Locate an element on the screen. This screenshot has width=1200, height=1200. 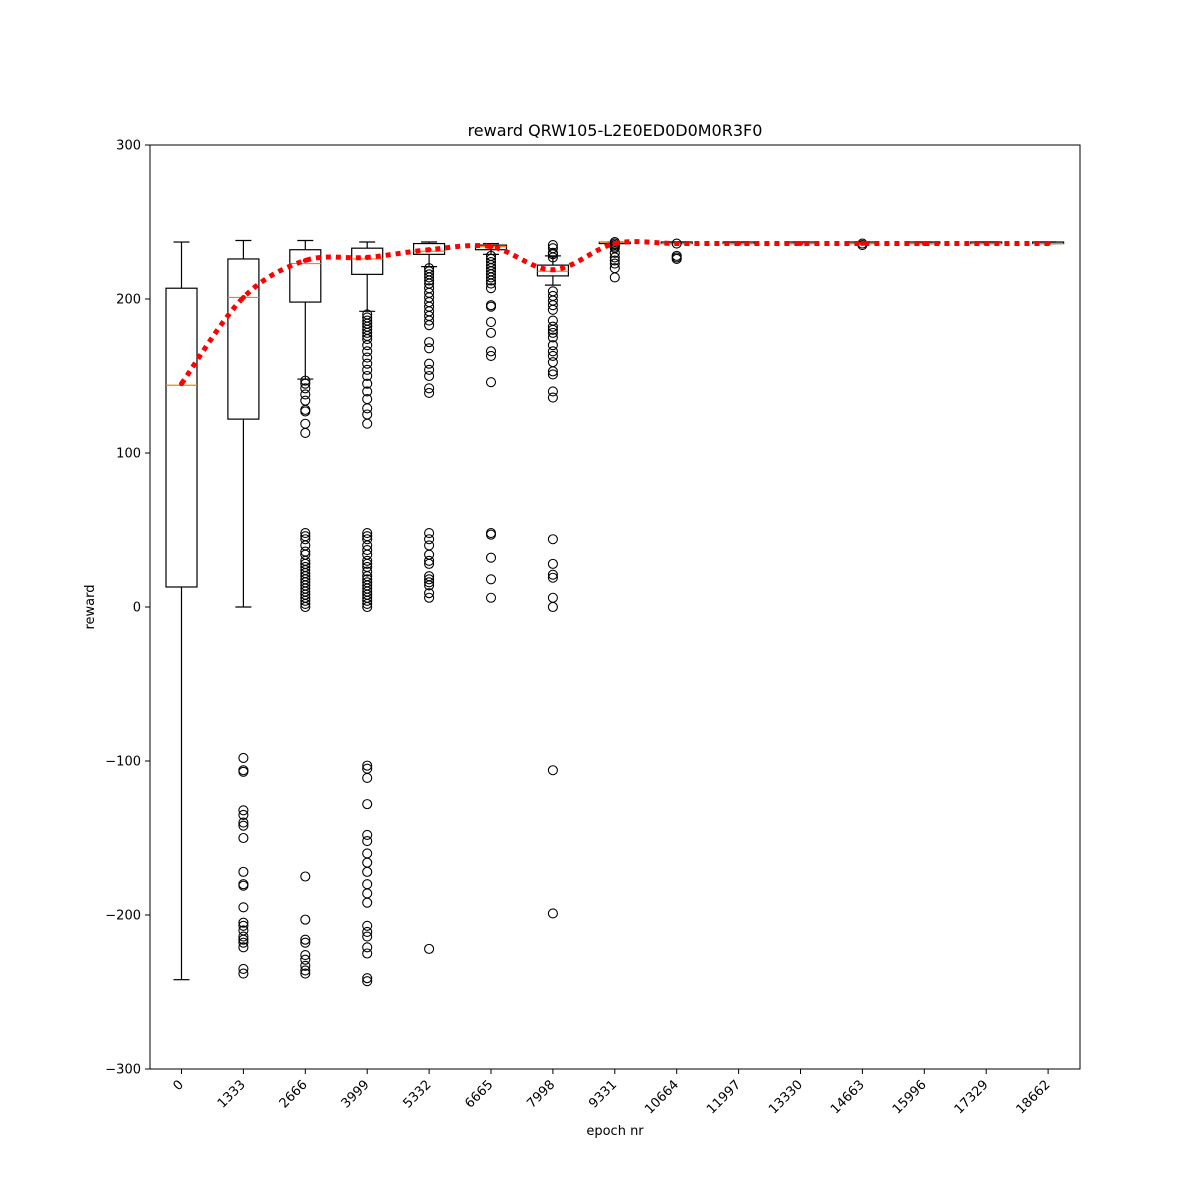
y-tick-label: 100 is located at coordinates (128, 454).